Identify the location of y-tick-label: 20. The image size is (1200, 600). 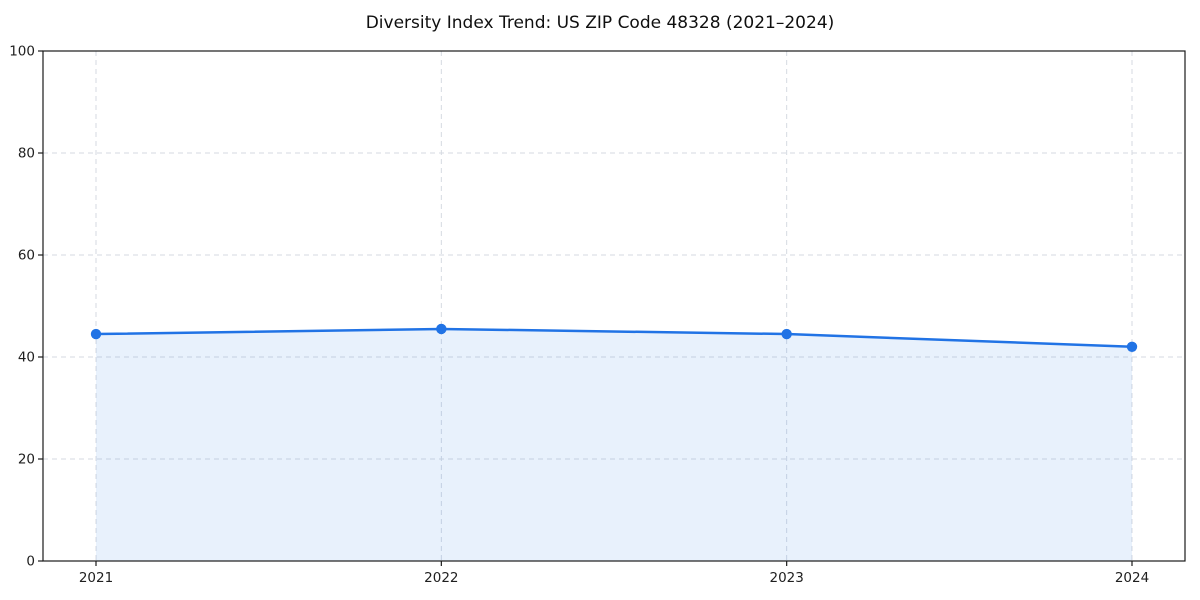
(26, 460).